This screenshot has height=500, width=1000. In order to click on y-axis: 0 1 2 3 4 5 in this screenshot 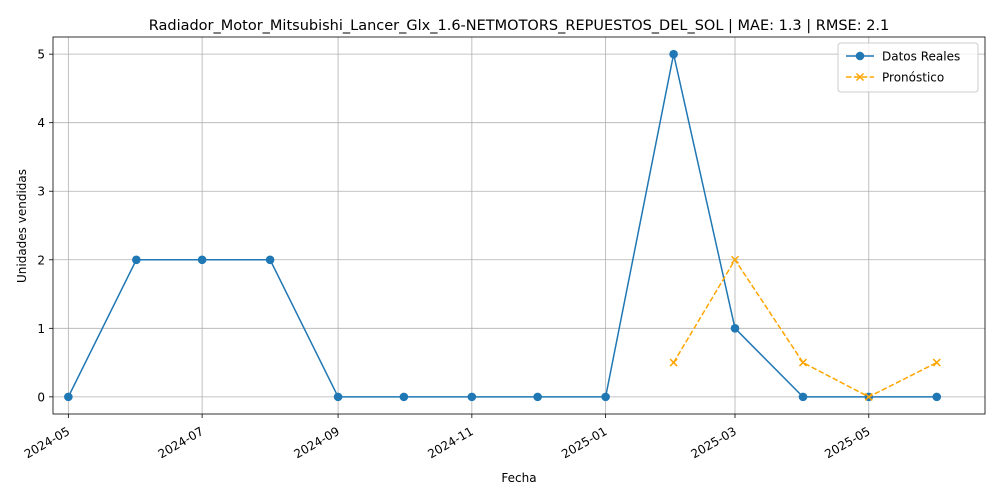, I will do `click(45, 226)`.